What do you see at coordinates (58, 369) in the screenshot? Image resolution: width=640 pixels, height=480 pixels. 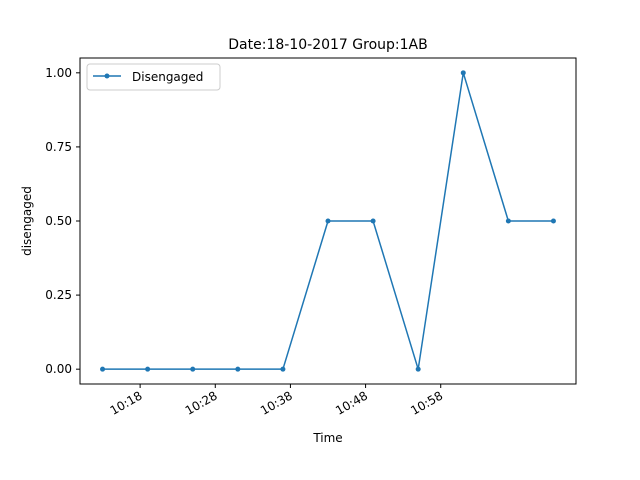 I see `y-tick-label: 0.00` at bounding box center [58, 369].